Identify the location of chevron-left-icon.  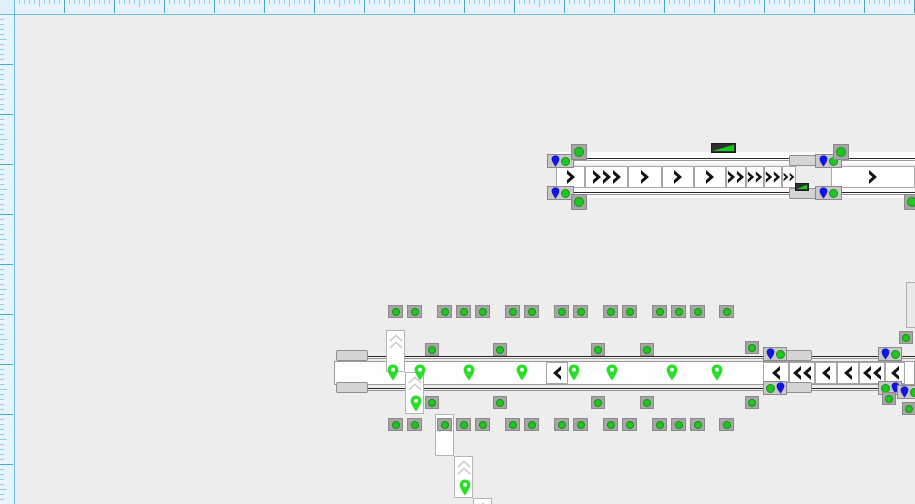
(826, 373).